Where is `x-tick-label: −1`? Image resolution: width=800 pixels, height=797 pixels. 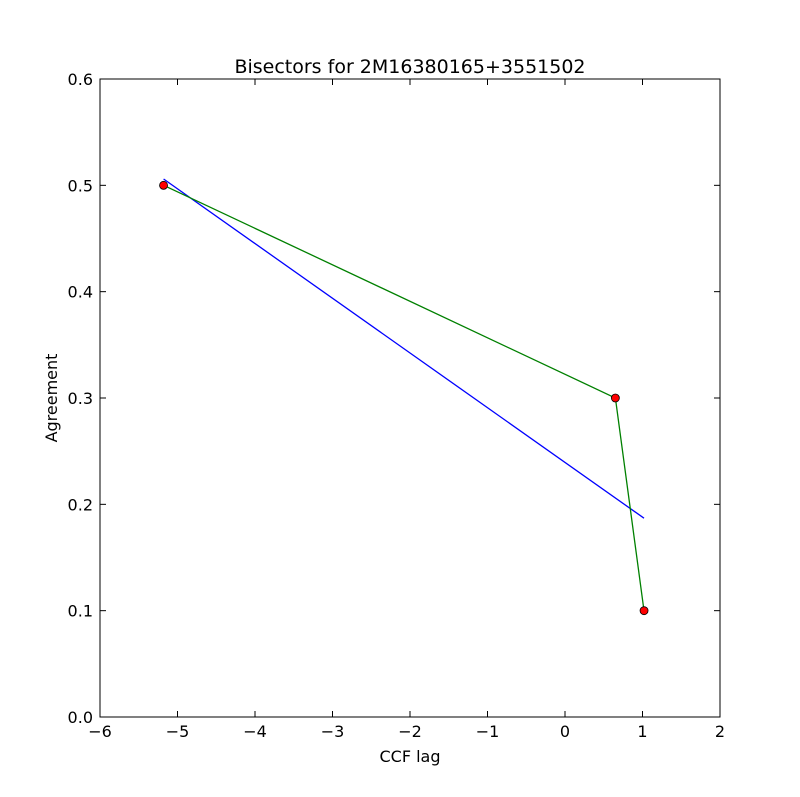
x-tick-label: −1 is located at coordinates (488, 731).